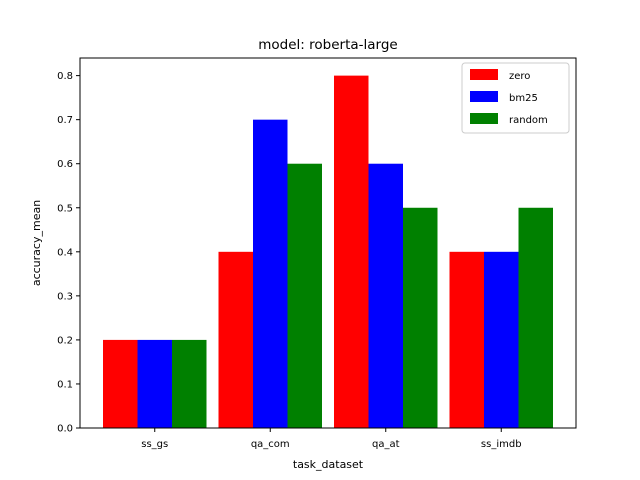  Describe the element at coordinates (270, 274) in the screenshot. I see `bar-bm25-qa_com` at that location.